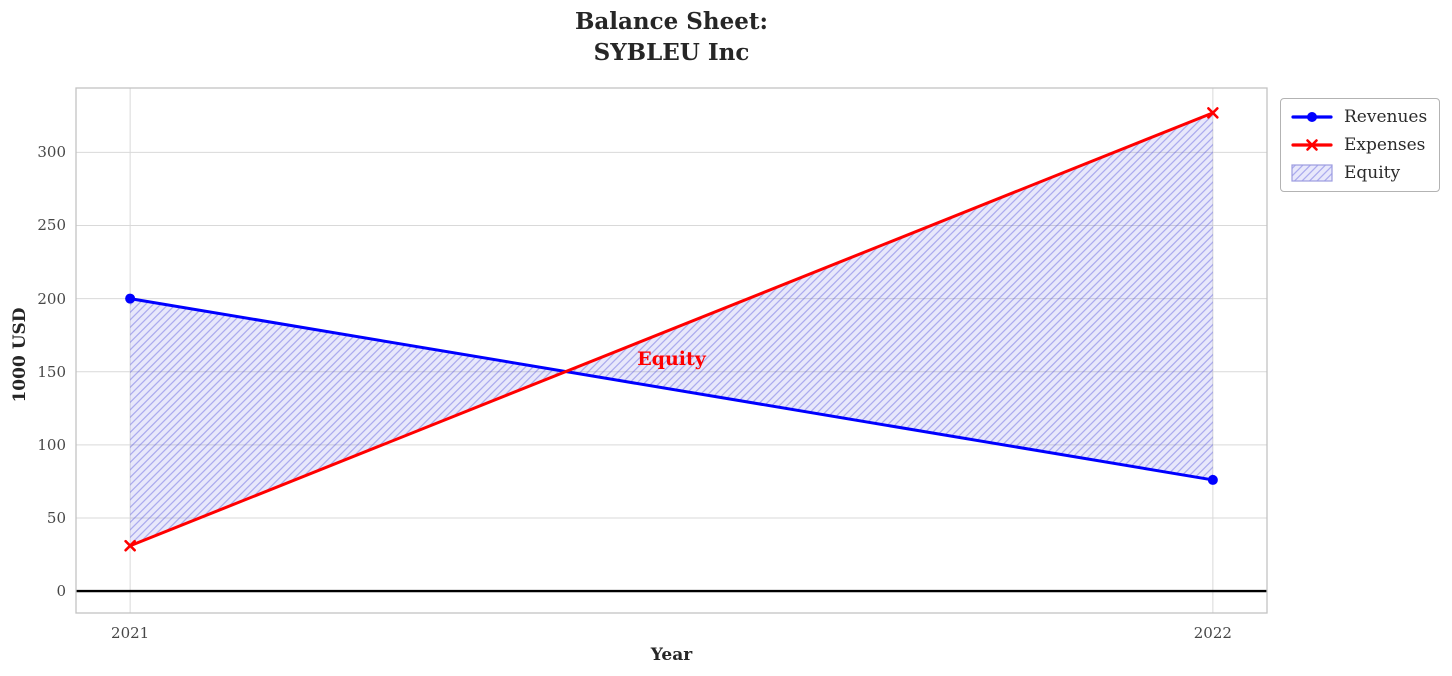 The width and height of the screenshot is (1452, 676). Describe the element at coordinates (1385, 145) in the screenshot. I see `legend-item-label: Expenses` at that location.